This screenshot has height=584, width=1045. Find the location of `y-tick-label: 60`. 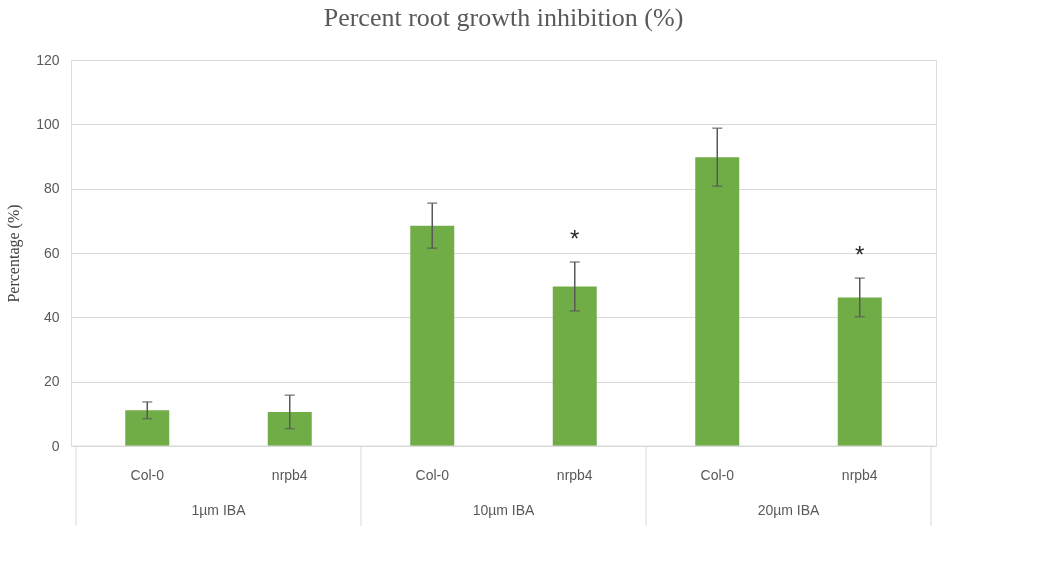

y-tick-label: 60 is located at coordinates (51, 252).